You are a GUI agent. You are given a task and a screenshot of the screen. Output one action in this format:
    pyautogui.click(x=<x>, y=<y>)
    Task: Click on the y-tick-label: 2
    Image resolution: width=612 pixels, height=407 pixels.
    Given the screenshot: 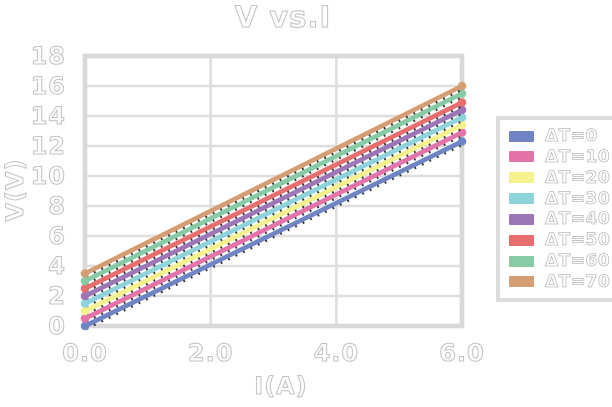 What is the action you would take?
    pyautogui.click(x=57, y=296)
    